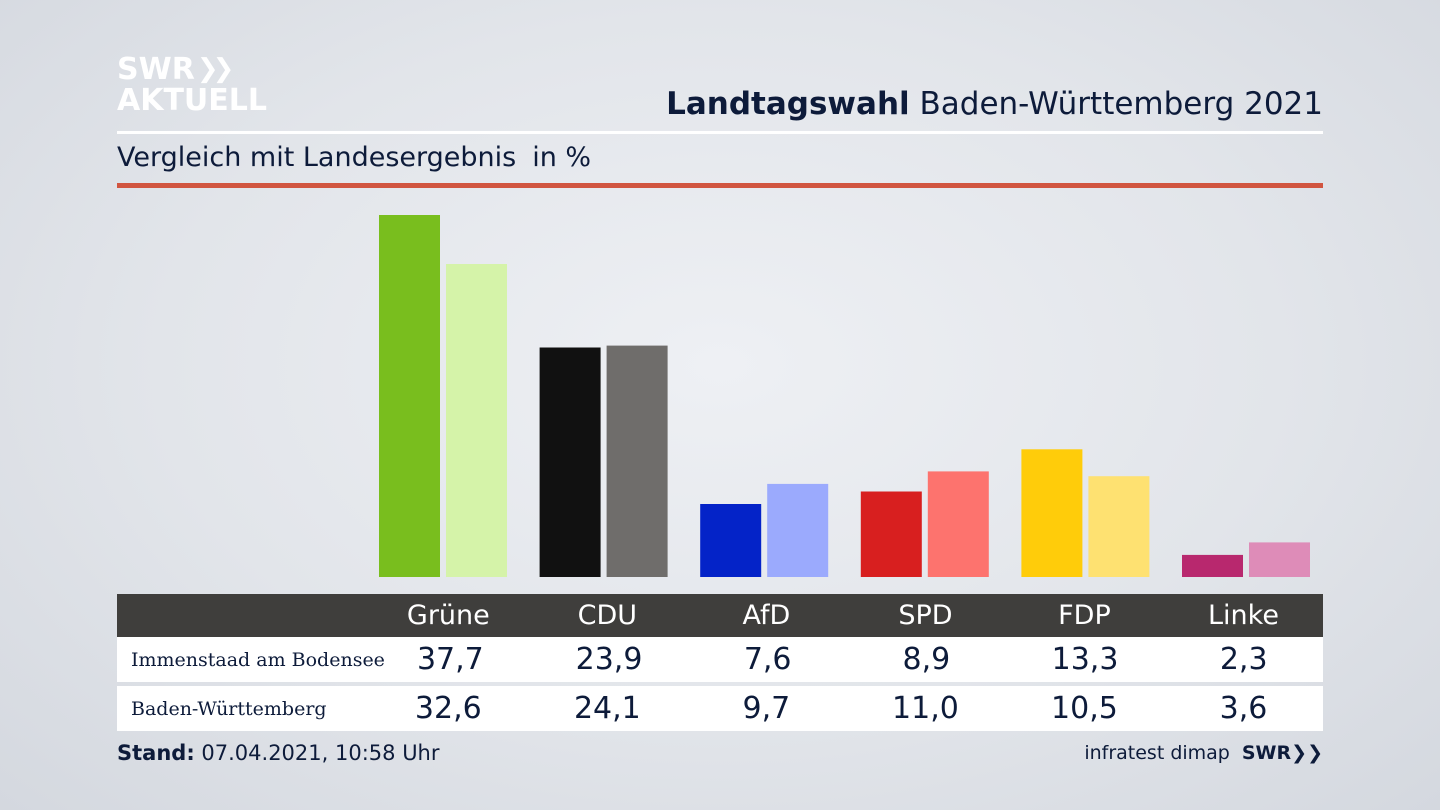  Describe the element at coordinates (607, 708) in the screenshot. I see `table-cell: 24,1` at that location.